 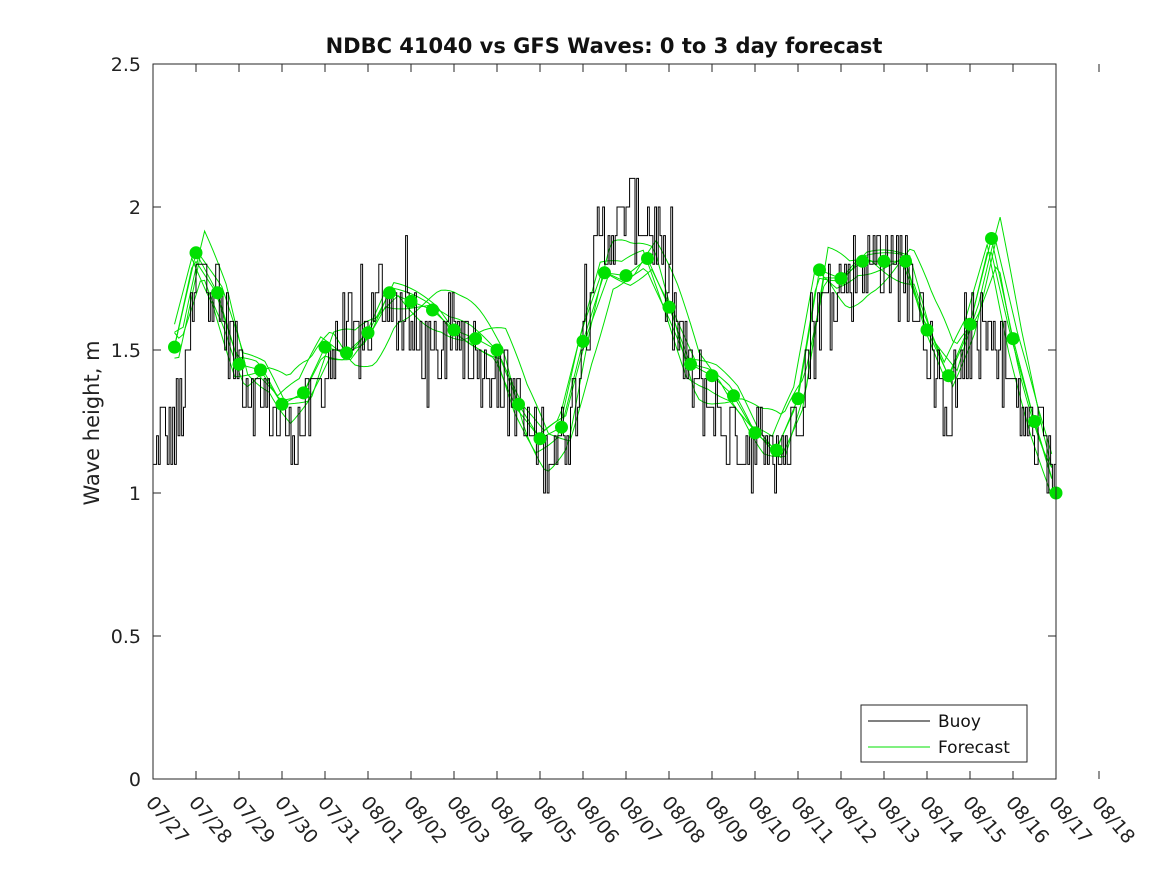 What do you see at coordinates (167, 820) in the screenshot?
I see `x-tick-label: 07/27` at bounding box center [167, 820].